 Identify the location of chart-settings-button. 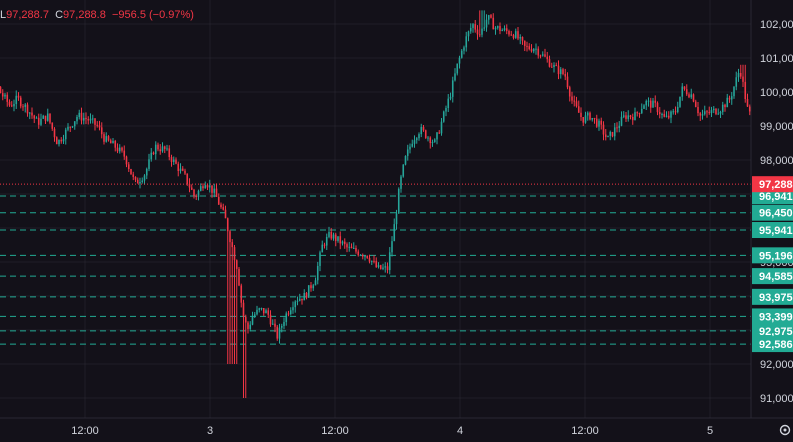
(785, 430).